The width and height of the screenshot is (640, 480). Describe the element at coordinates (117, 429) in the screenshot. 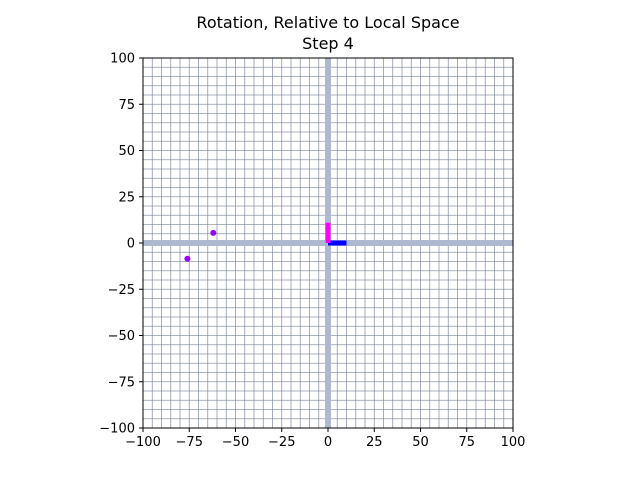

I see `y-tick-label: −100` at that location.